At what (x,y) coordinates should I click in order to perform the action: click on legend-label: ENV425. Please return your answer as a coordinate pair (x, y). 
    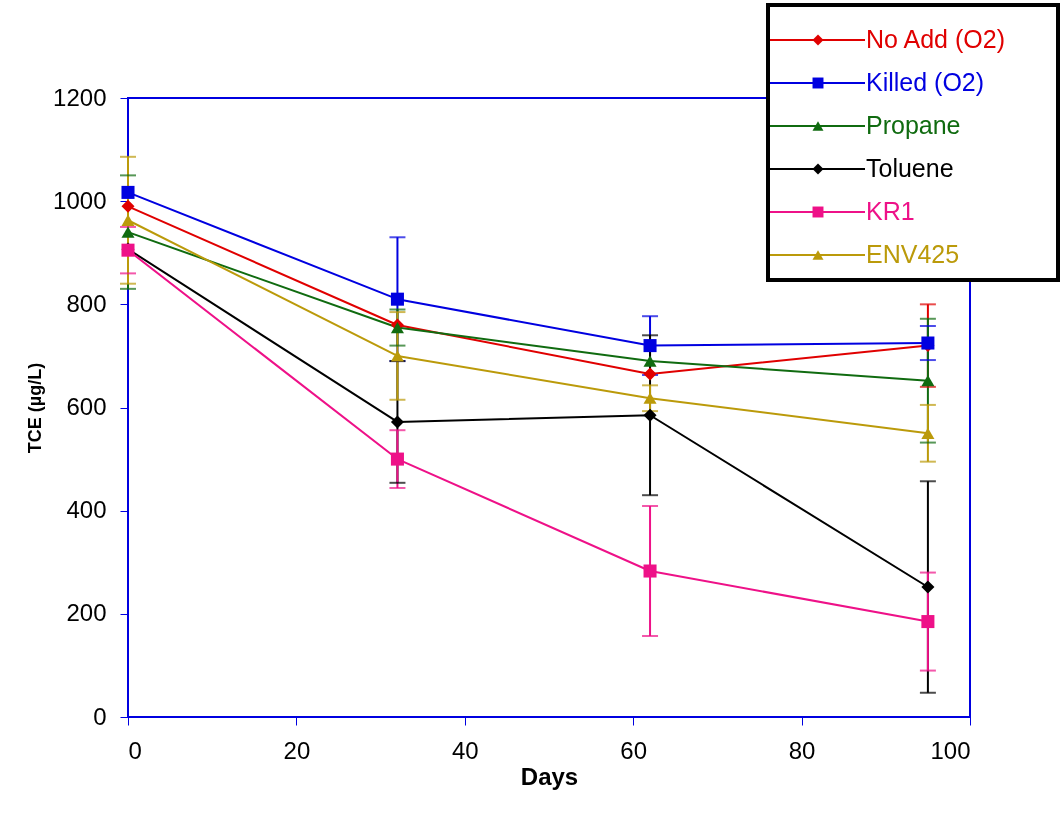
    Looking at the image, I should click on (913, 254).